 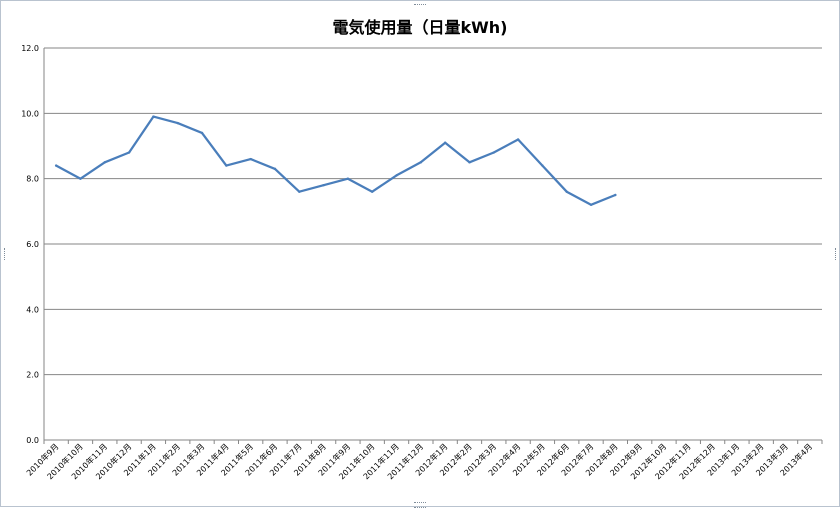 I want to click on resize-handle-top, so click(x=420, y=2).